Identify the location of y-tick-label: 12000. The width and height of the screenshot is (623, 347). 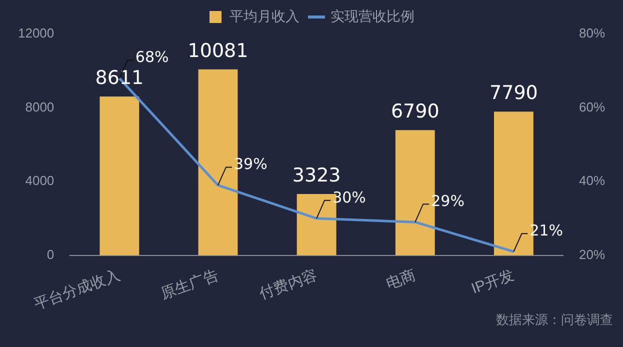
(36, 33).